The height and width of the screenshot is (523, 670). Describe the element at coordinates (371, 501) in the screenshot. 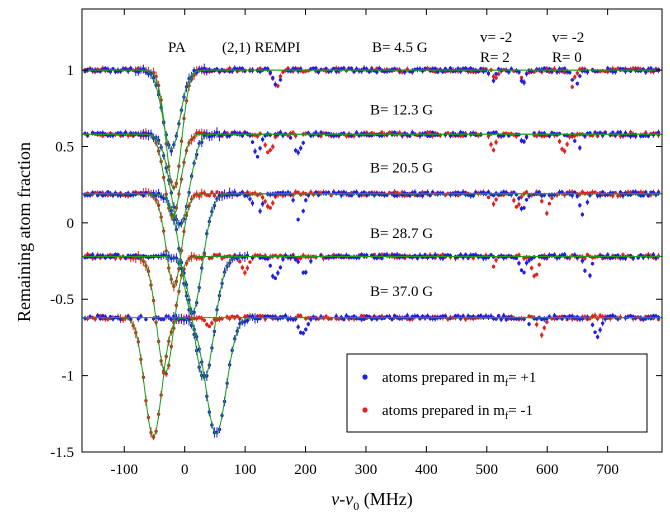

I see `x-axis-label: ν-ν0 (MHz)` at that location.